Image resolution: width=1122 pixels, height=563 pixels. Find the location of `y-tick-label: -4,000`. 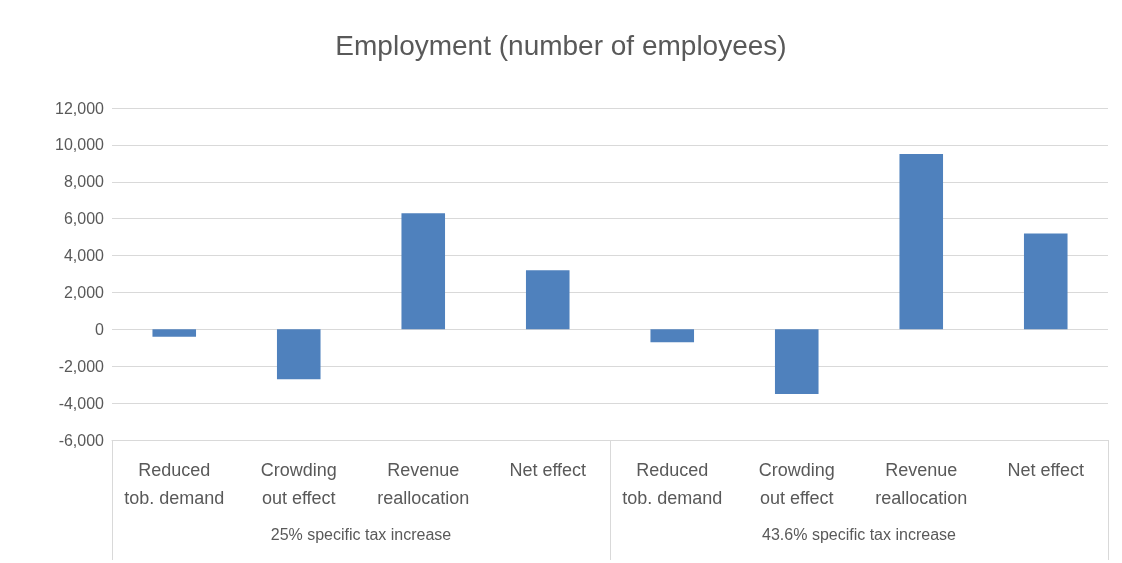

y-tick-label: -4,000 is located at coordinates (81, 403).